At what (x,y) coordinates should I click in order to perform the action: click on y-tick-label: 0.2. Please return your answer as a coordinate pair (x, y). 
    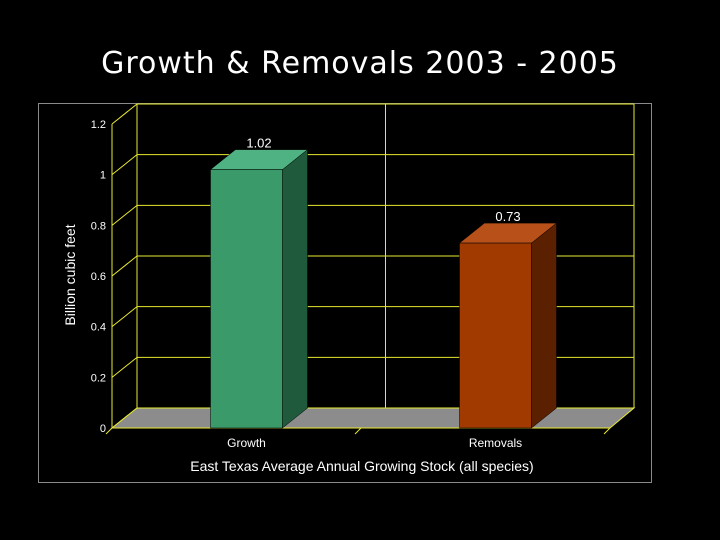
    Looking at the image, I should click on (98, 378).